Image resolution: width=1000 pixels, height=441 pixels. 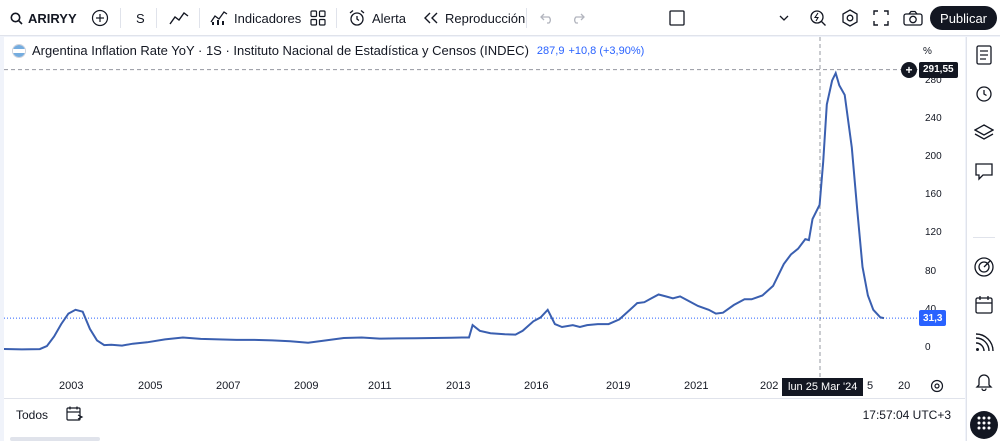 I want to click on y-tick-label: 280, so click(x=933, y=80).